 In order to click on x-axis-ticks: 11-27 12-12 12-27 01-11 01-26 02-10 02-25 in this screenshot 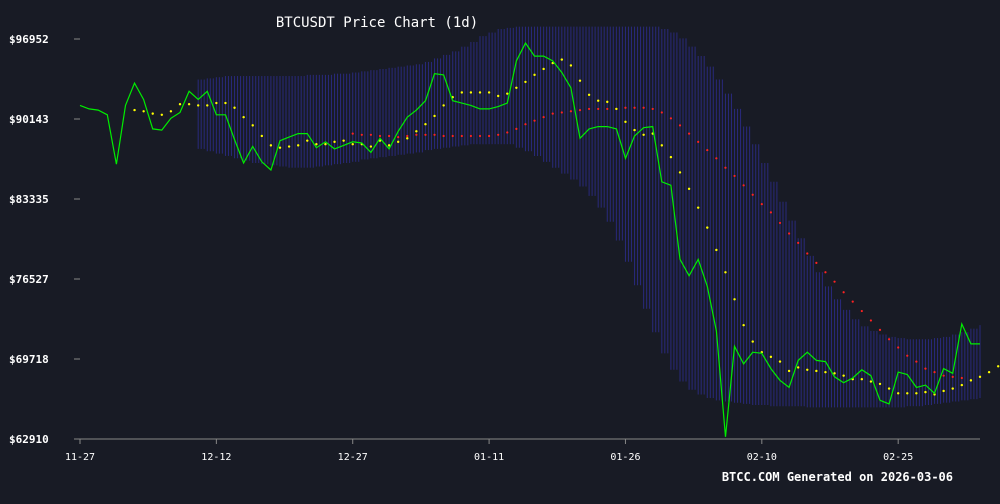, I will do `click(489, 451)`.